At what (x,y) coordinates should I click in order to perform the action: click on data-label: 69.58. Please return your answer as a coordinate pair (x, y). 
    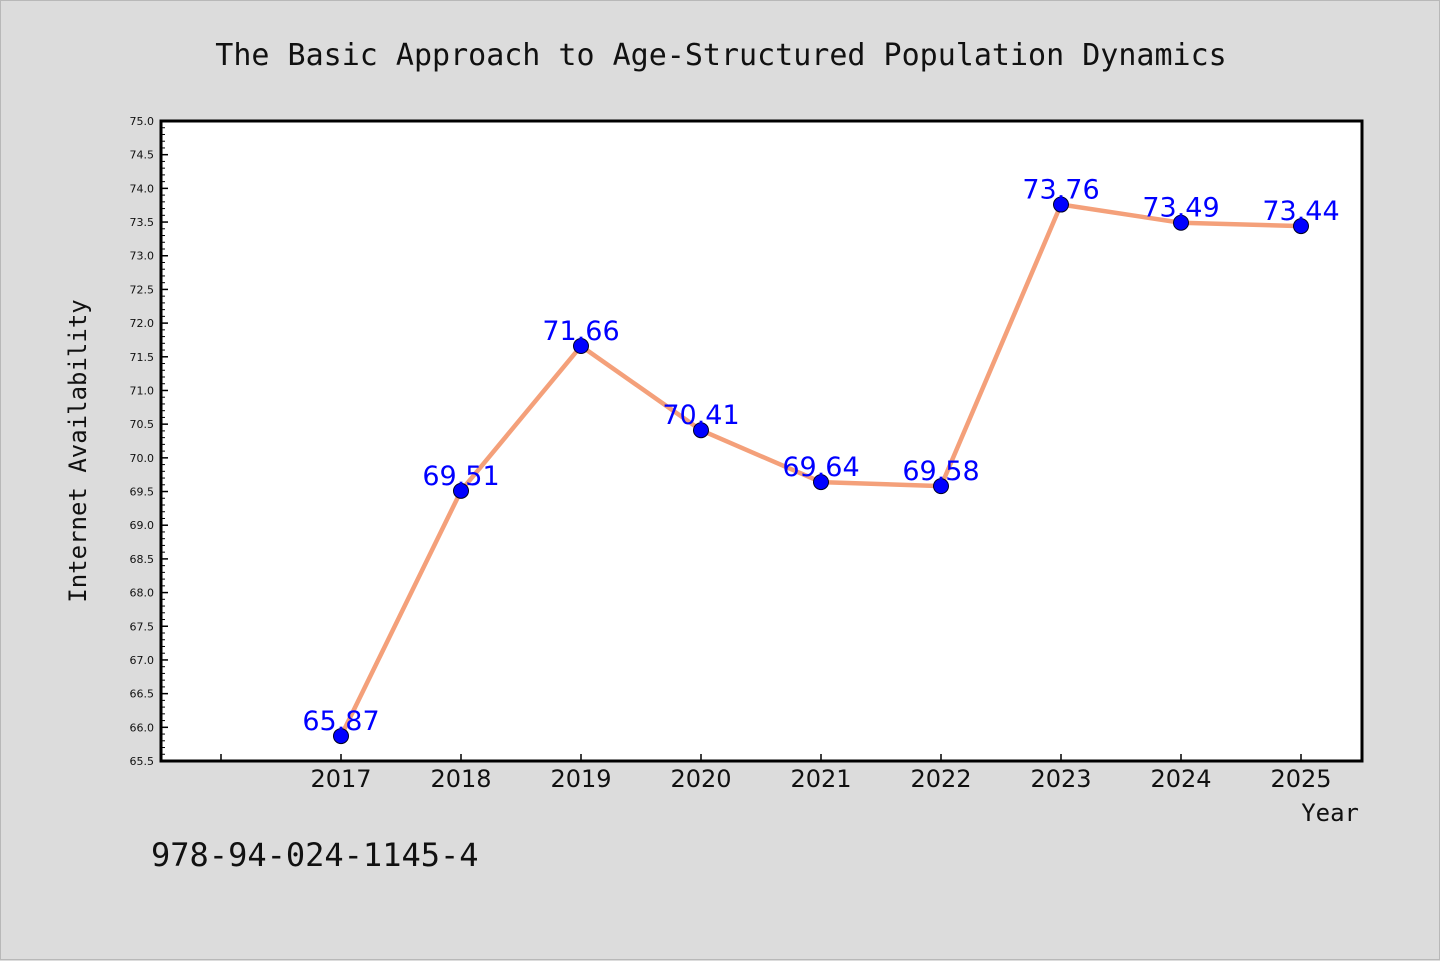
    Looking at the image, I should click on (940, 471).